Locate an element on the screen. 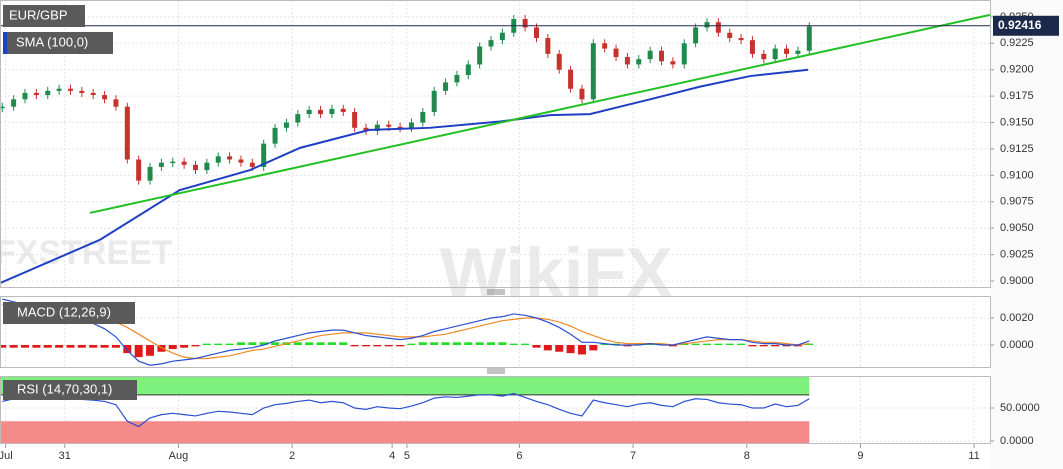 Image resolution: width=1063 pixels, height=469 pixels. panel-title: RSI (14,70,30,1) is located at coordinates (64, 388).